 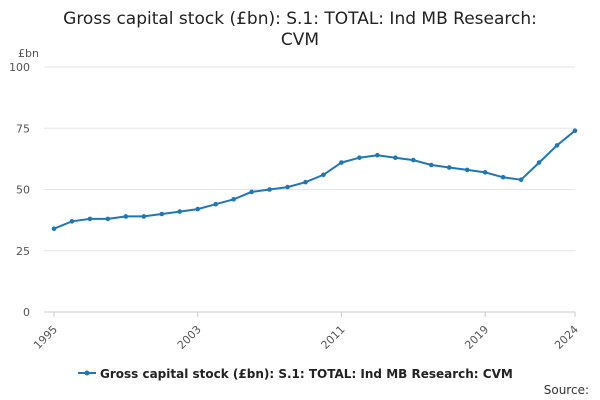 I want to click on data-point-1996, so click(x=72, y=221).